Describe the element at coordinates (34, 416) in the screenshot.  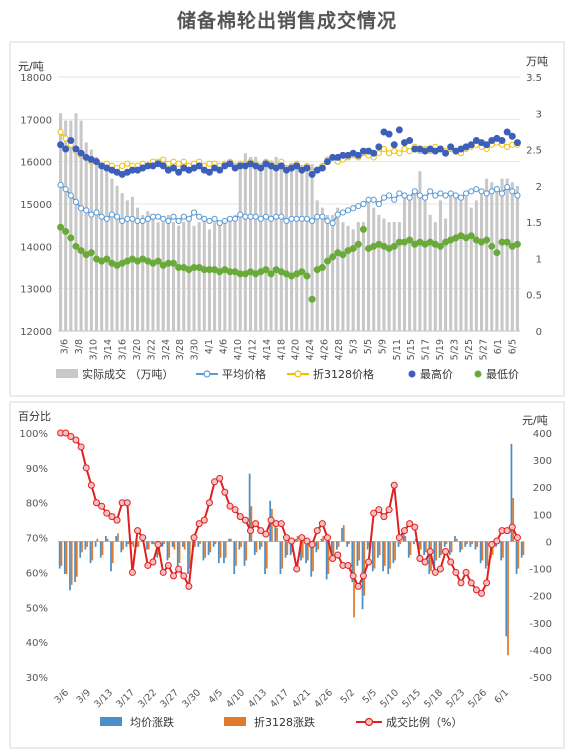
I see `chart2-left-unit: 百分比` at that location.